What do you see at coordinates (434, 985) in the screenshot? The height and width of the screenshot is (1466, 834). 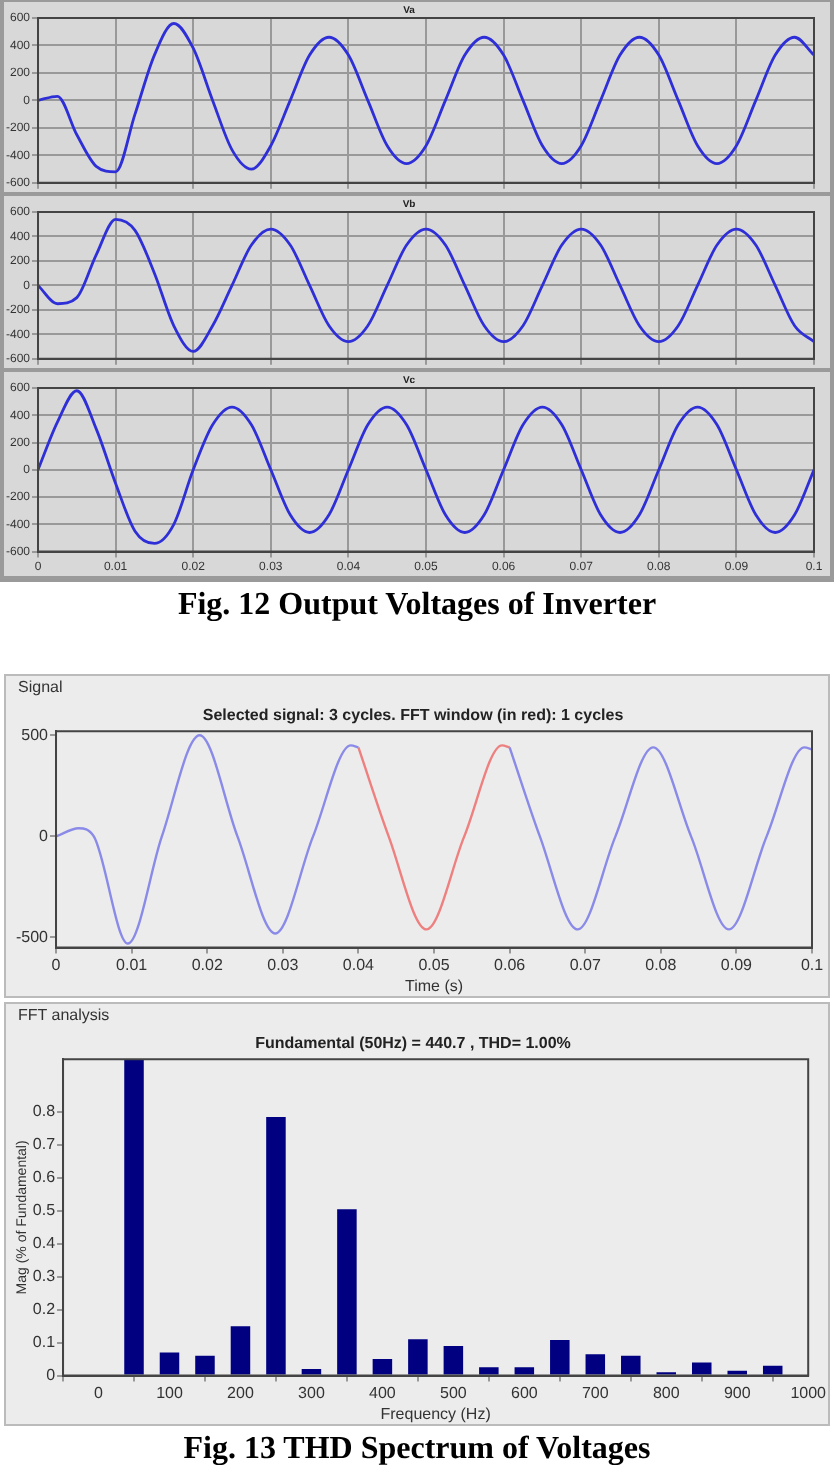 I see `x-axis-title: Time (s)` at bounding box center [434, 985].